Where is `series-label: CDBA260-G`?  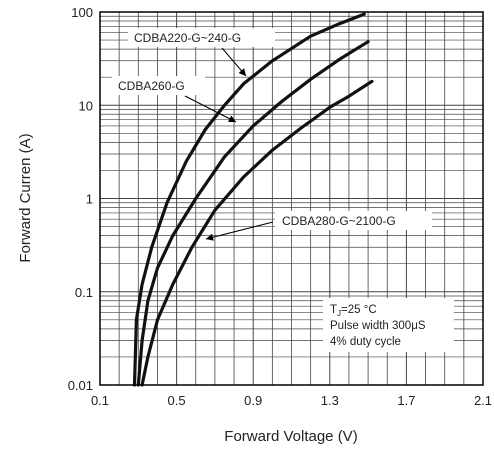
series-label: CDBA260-G is located at coordinates (151, 86).